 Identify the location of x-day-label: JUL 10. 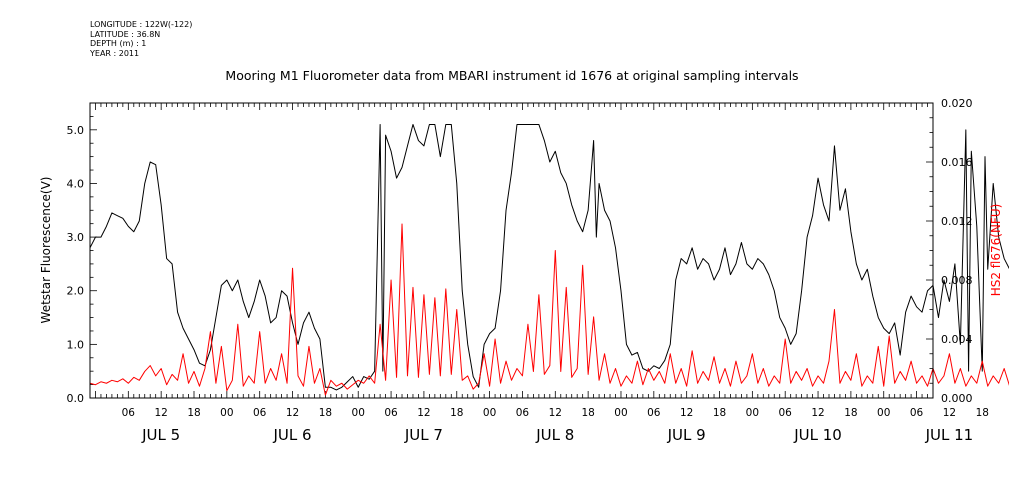
(817, 435).